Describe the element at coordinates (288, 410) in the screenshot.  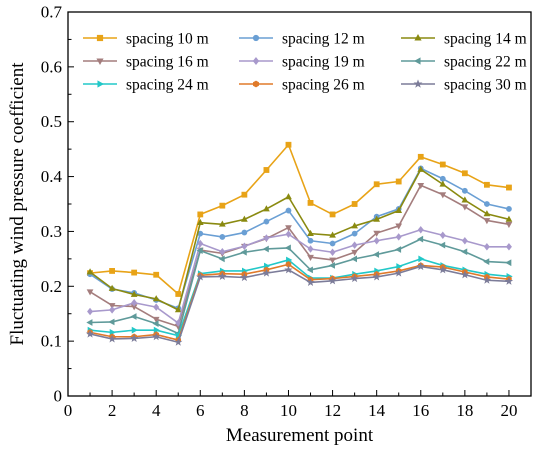
I see `x-tick-label: 10` at that location.